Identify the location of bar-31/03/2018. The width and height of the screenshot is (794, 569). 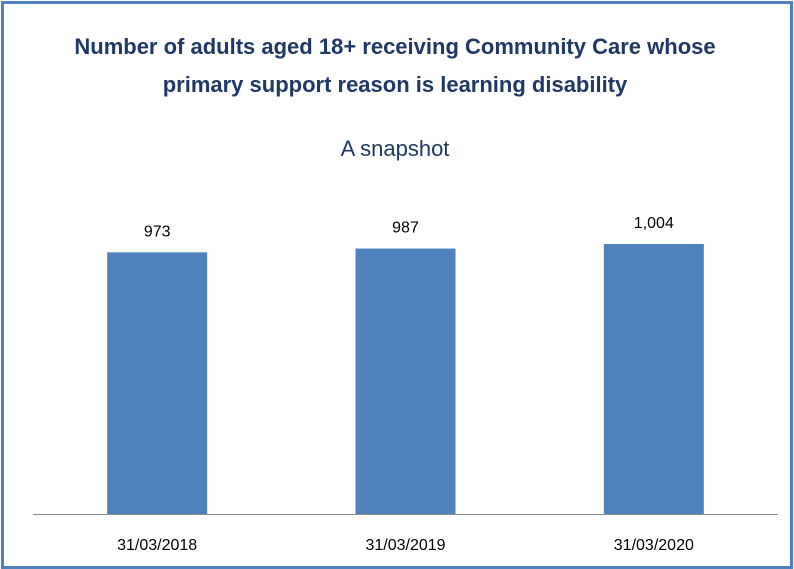
(157, 383).